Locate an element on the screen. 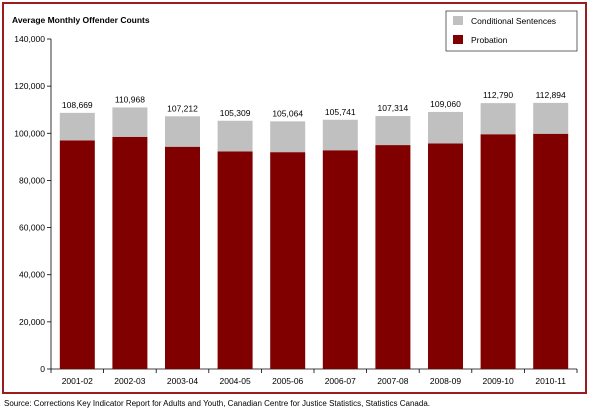 This screenshot has width=593, height=413. x-tick-label: 2002-03 is located at coordinates (129, 381).